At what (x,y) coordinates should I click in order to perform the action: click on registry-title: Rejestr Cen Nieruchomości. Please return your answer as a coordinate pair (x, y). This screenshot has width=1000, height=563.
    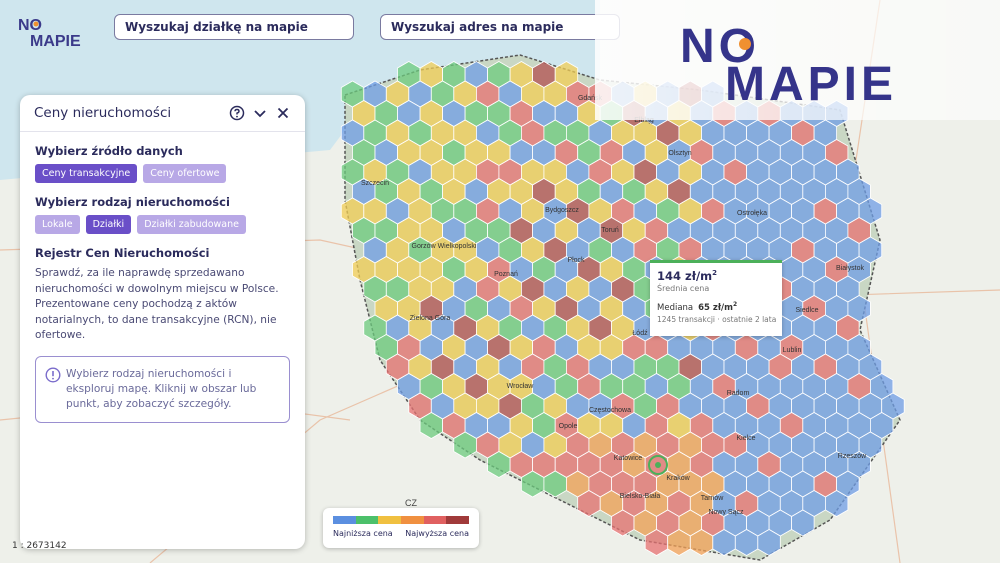
    Looking at the image, I should click on (122, 253).